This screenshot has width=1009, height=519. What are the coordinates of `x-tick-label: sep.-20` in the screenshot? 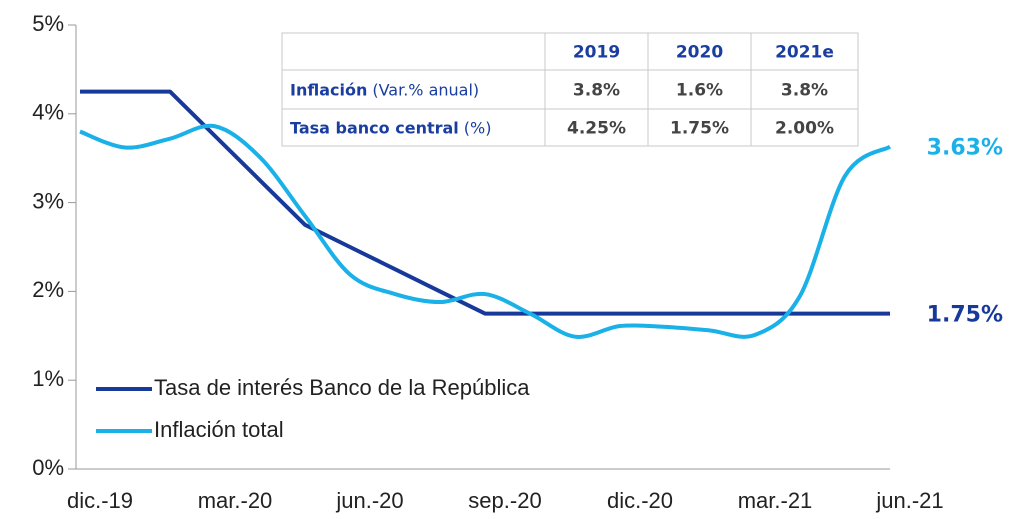 It's located at (504, 500).